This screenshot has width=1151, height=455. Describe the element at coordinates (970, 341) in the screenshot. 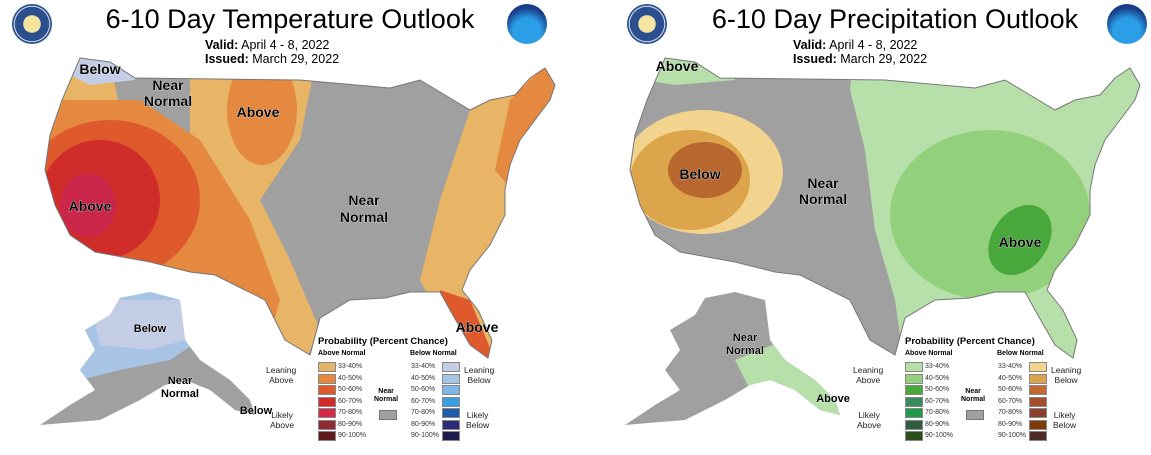

I see `legend-title: Probability (Percent Chance)` at that location.